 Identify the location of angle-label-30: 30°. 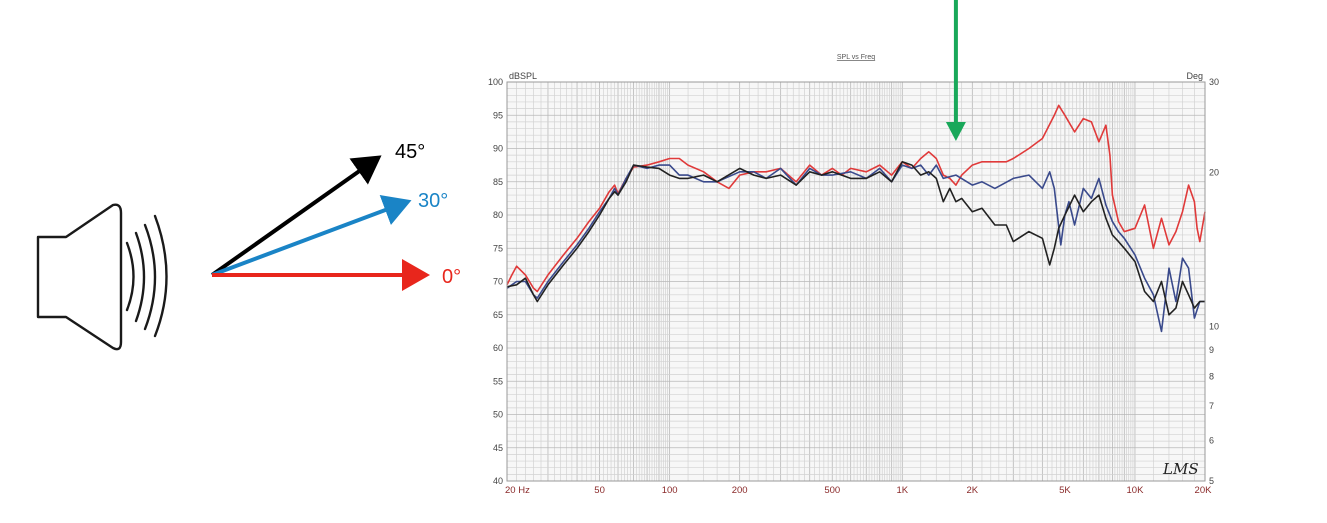
(433, 201).